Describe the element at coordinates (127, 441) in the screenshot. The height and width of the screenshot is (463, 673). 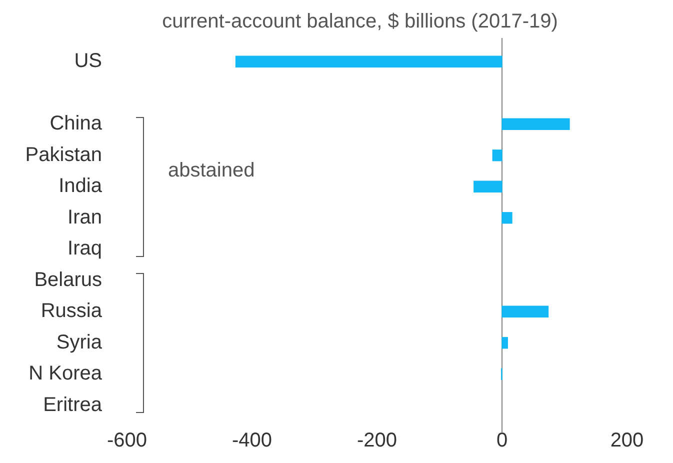
I see `x-tick-label: -600` at that location.